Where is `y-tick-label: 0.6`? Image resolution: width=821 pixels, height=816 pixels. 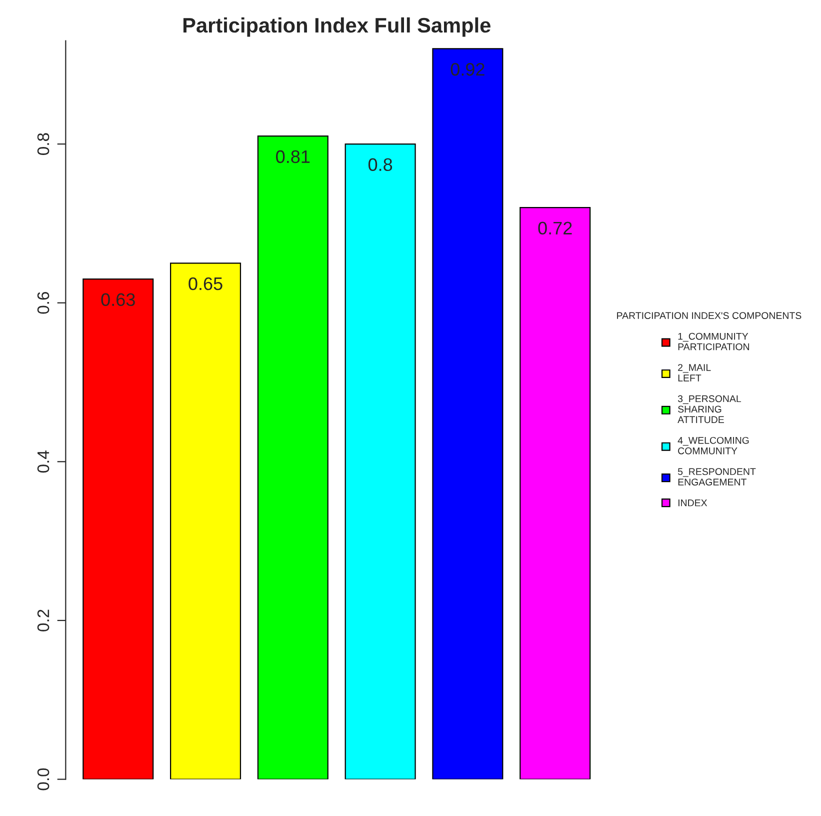 y-tick-label: 0.6 is located at coordinates (43, 303).